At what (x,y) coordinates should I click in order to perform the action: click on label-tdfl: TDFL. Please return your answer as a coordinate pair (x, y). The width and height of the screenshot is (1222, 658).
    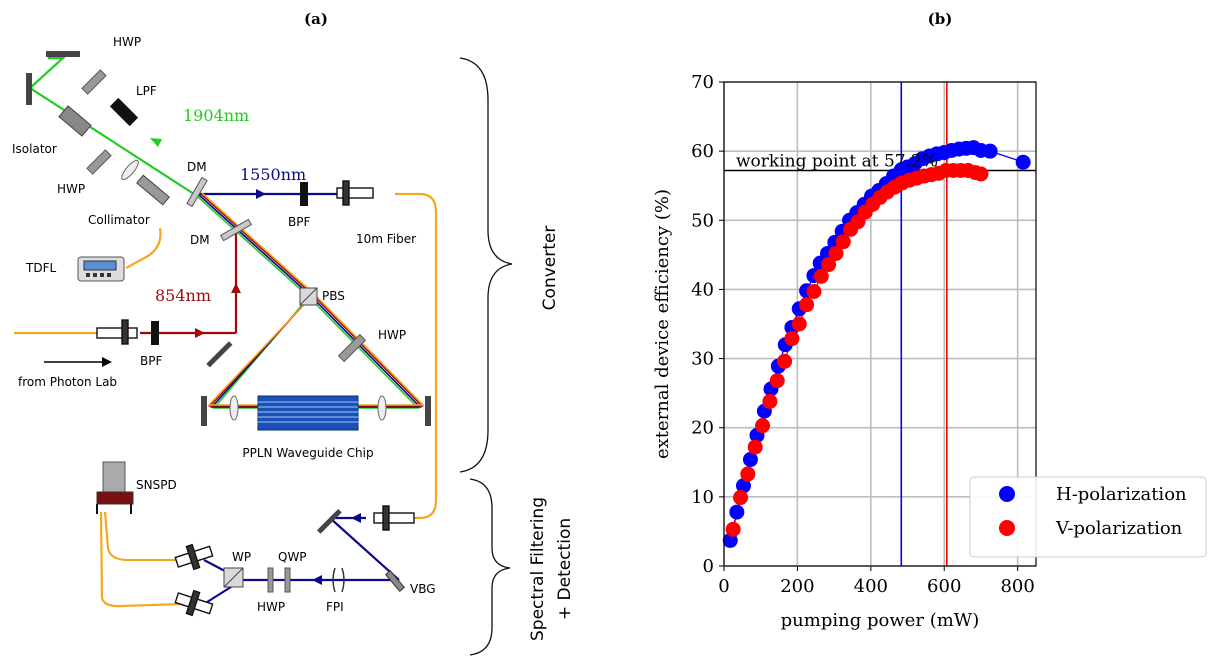
    Looking at the image, I should click on (40, 268).